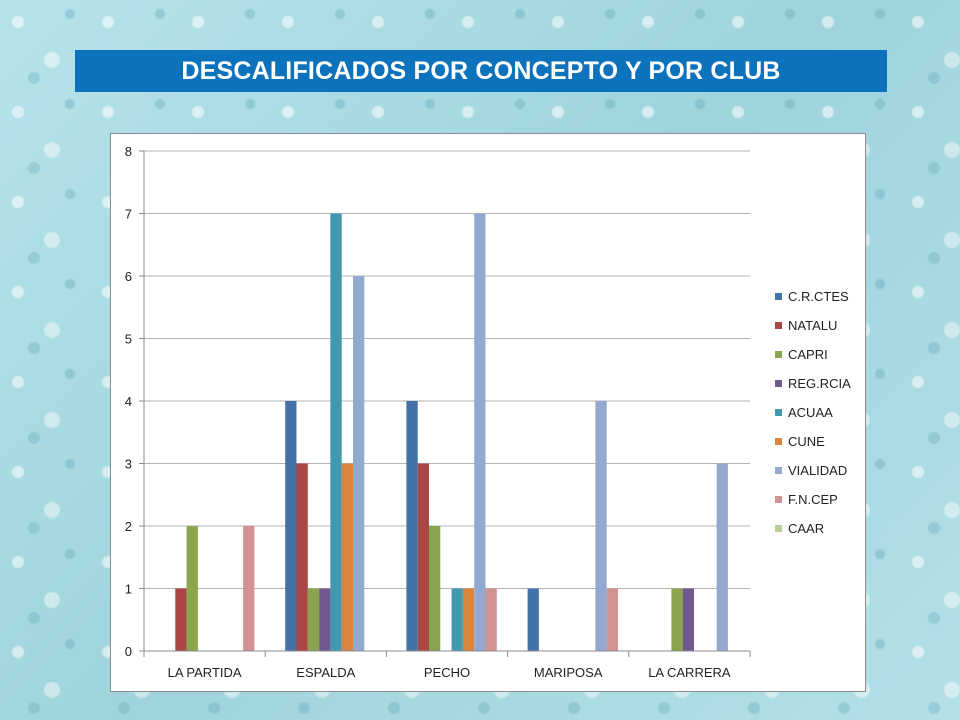 The image size is (960, 720). What do you see at coordinates (325, 619) in the screenshot?
I see `bar-reg-rcia-espalda` at bounding box center [325, 619].